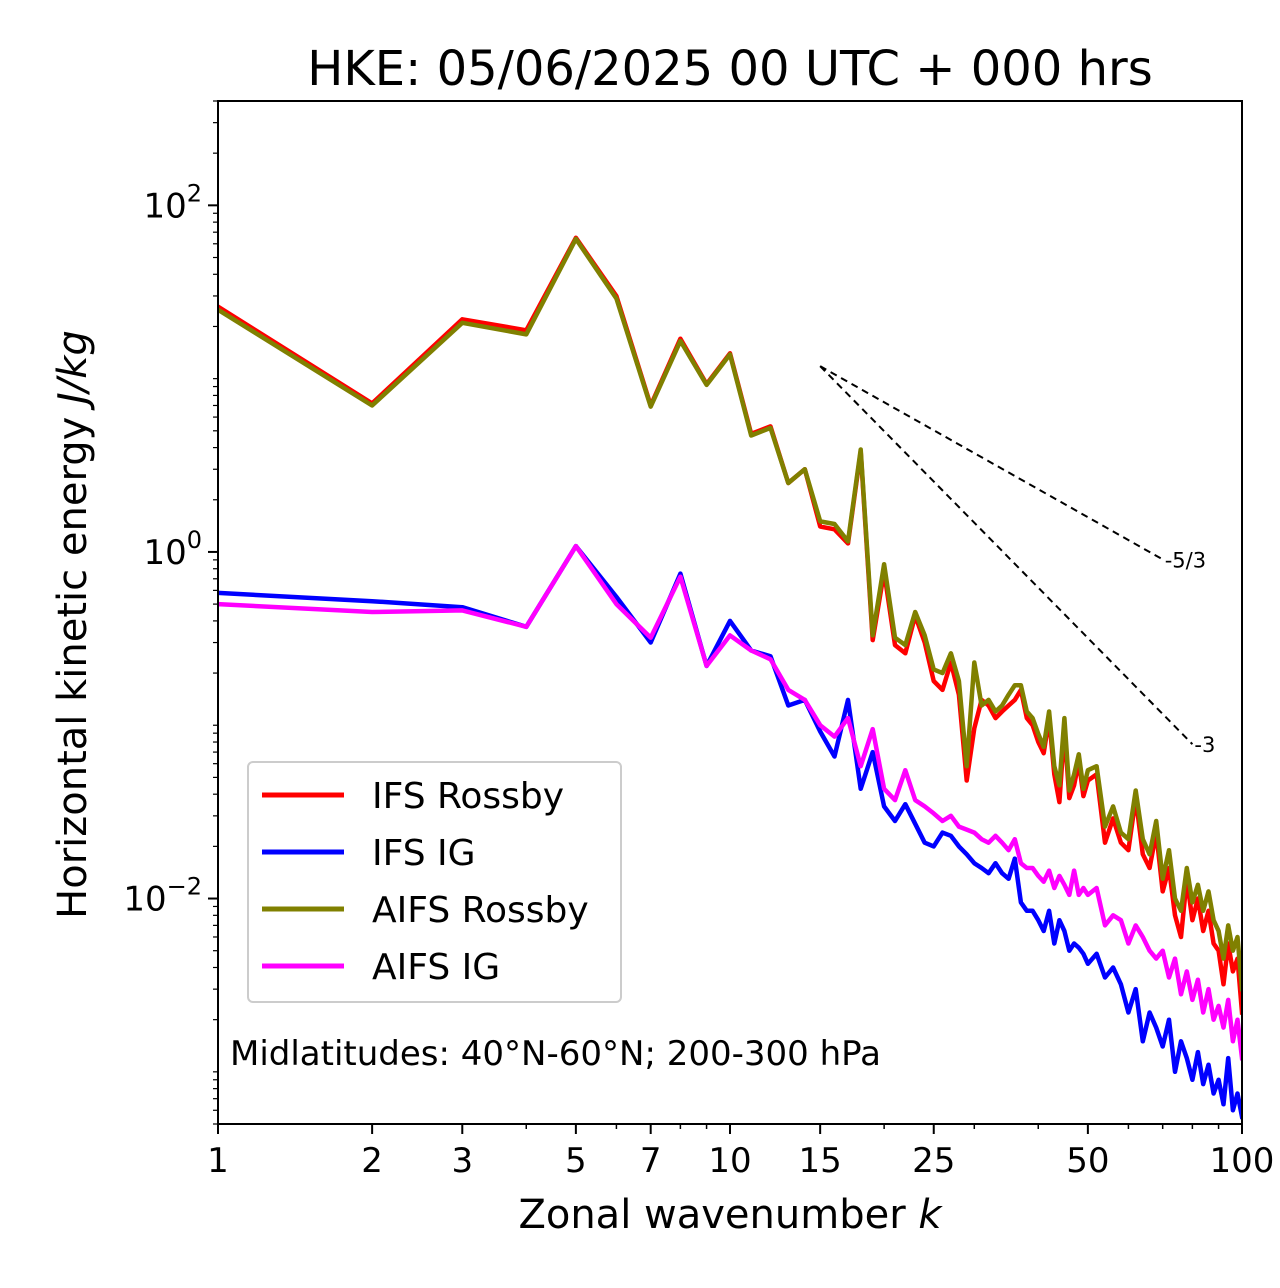 The height and width of the screenshot is (1288, 1280). I want to click on legend-box, so click(434, 882).